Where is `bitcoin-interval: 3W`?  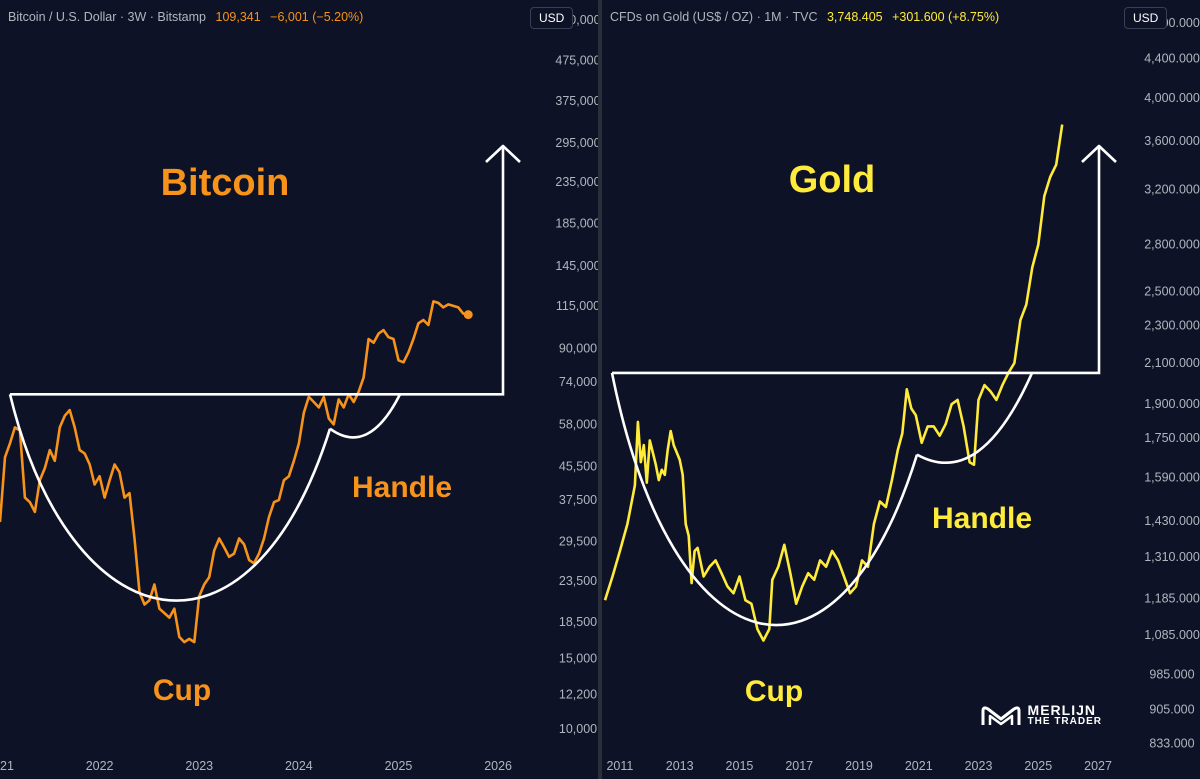
bitcoin-interval: 3W is located at coordinates (137, 17).